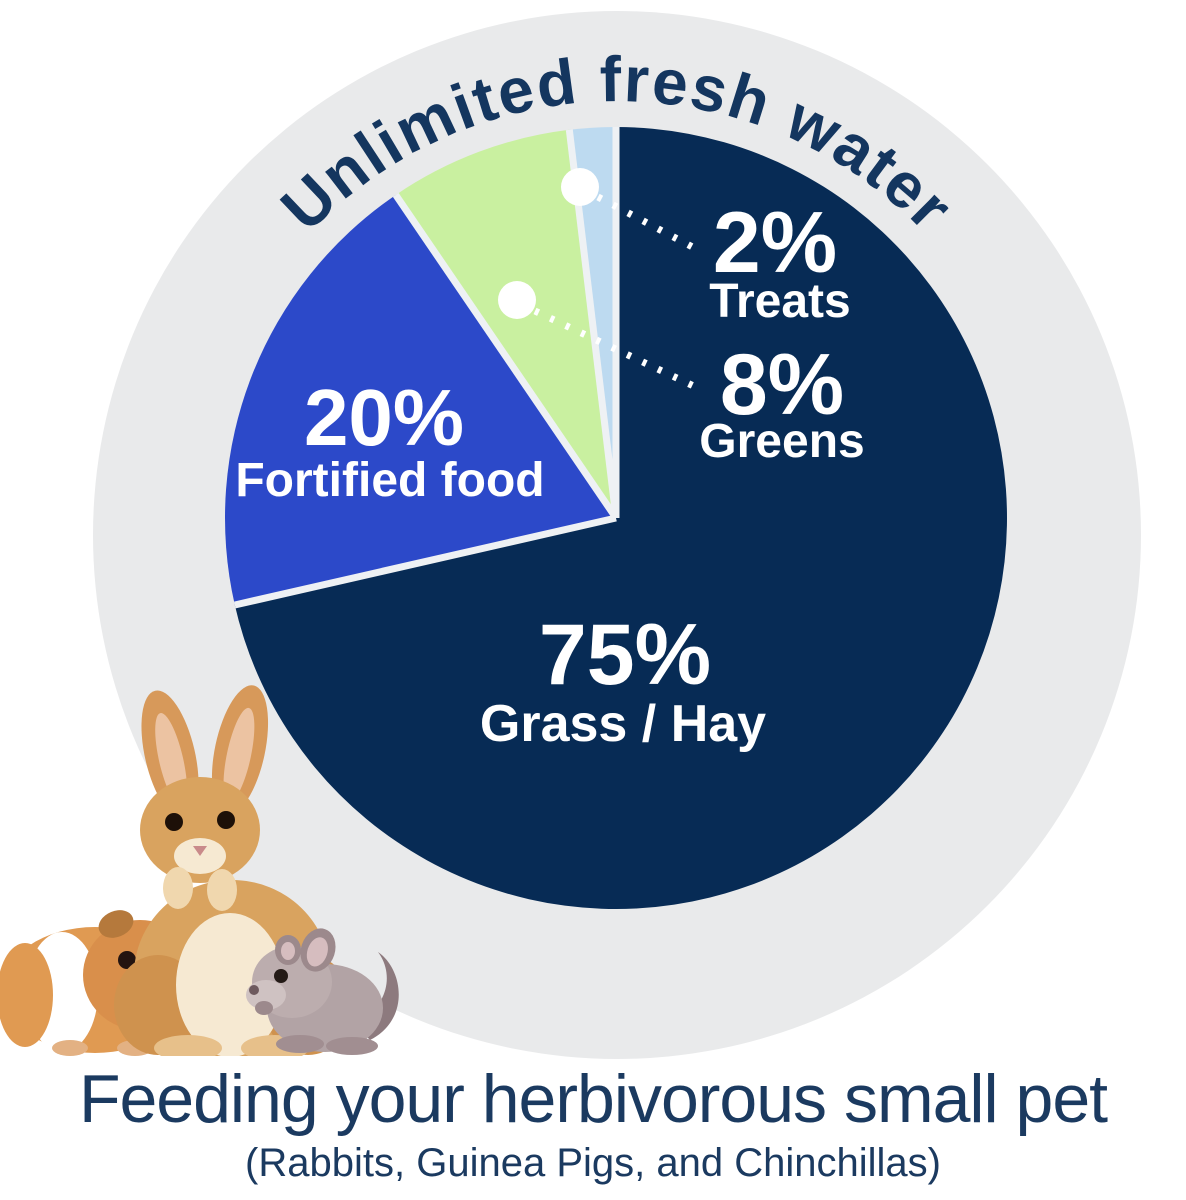 The height and width of the screenshot is (1200, 1186). Describe the element at coordinates (26, 995) in the screenshot. I see `guinea-pig-rear` at that location.